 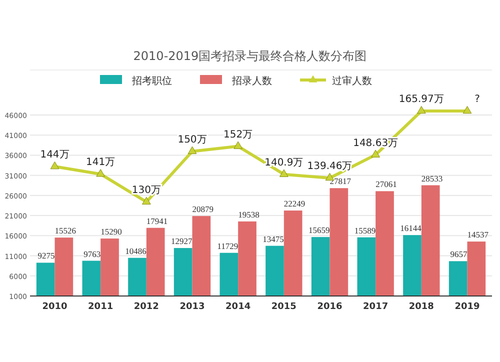 I want to click on data-label: 19538, so click(x=249, y=214).